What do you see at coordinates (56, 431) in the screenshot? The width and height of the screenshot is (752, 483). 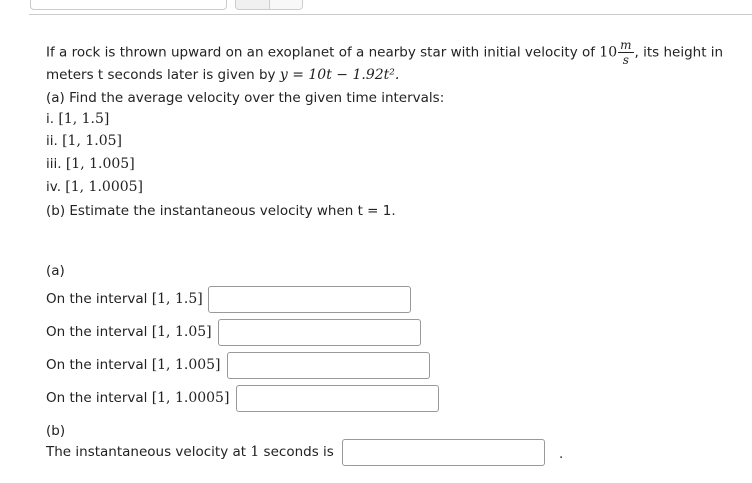 I see `answer-b-label: (b)` at bounding box center [56, 431].